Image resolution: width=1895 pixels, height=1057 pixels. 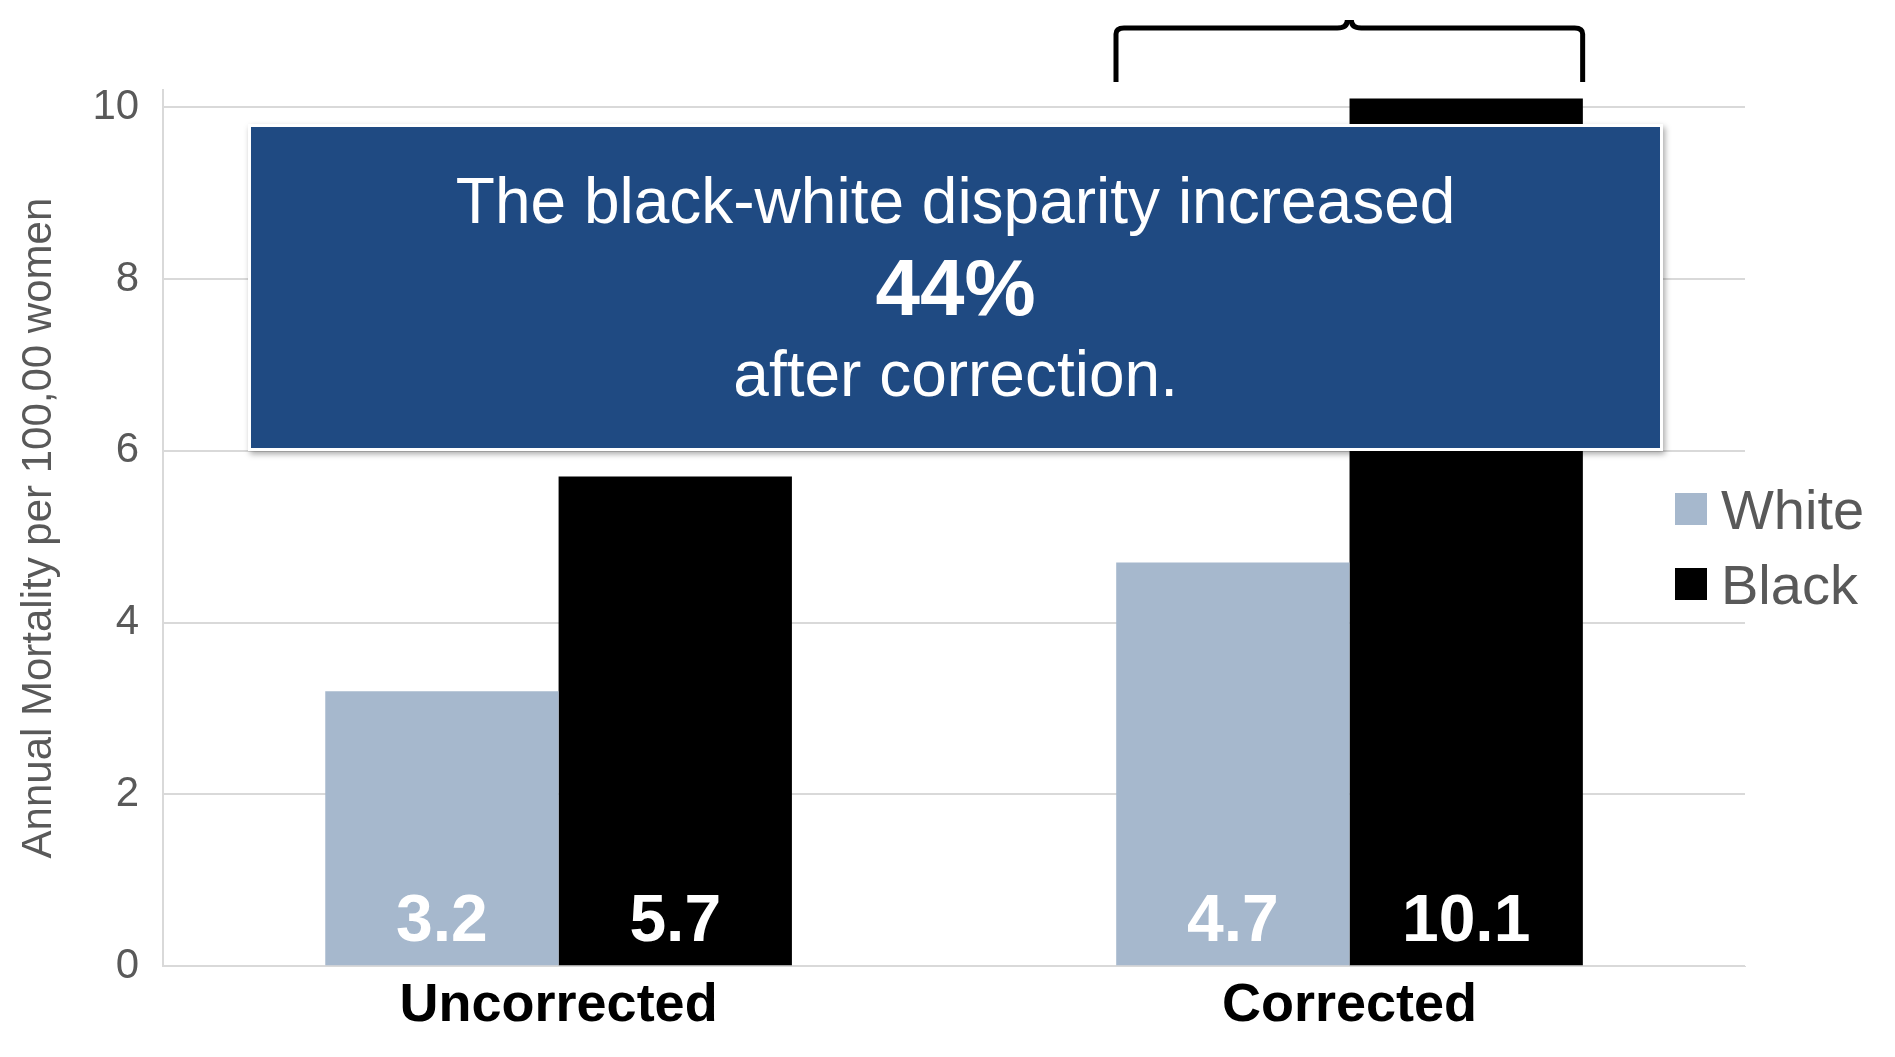 I want to click on y-tick-label: 6, so click(x=127, y=448).